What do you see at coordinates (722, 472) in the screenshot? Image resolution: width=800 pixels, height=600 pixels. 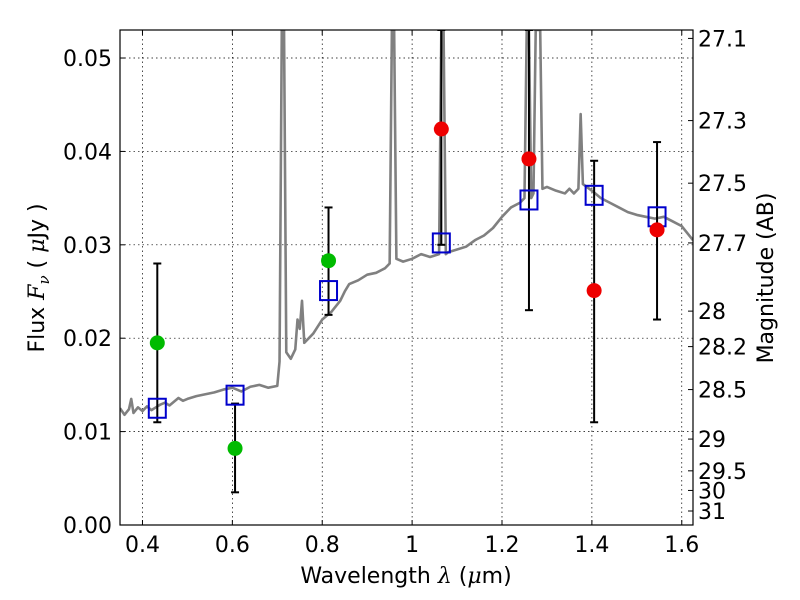 I see `y2-tick-label: 29.5` at bounding box center [722, 472].